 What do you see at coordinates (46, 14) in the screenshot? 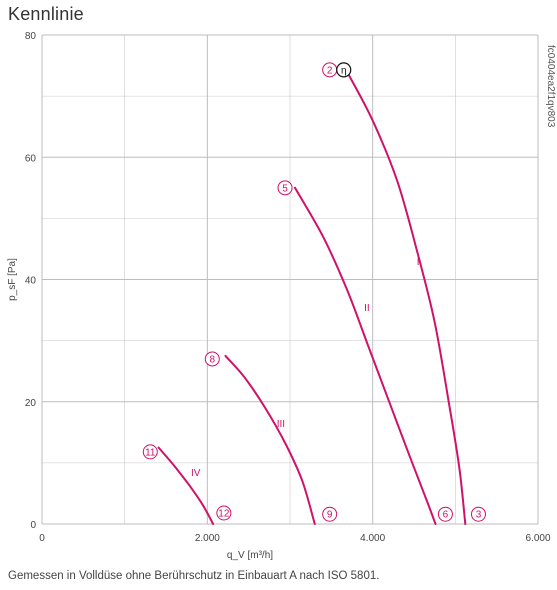
I see `chart-title: Kennlinie` at bounding box center [46, 14].